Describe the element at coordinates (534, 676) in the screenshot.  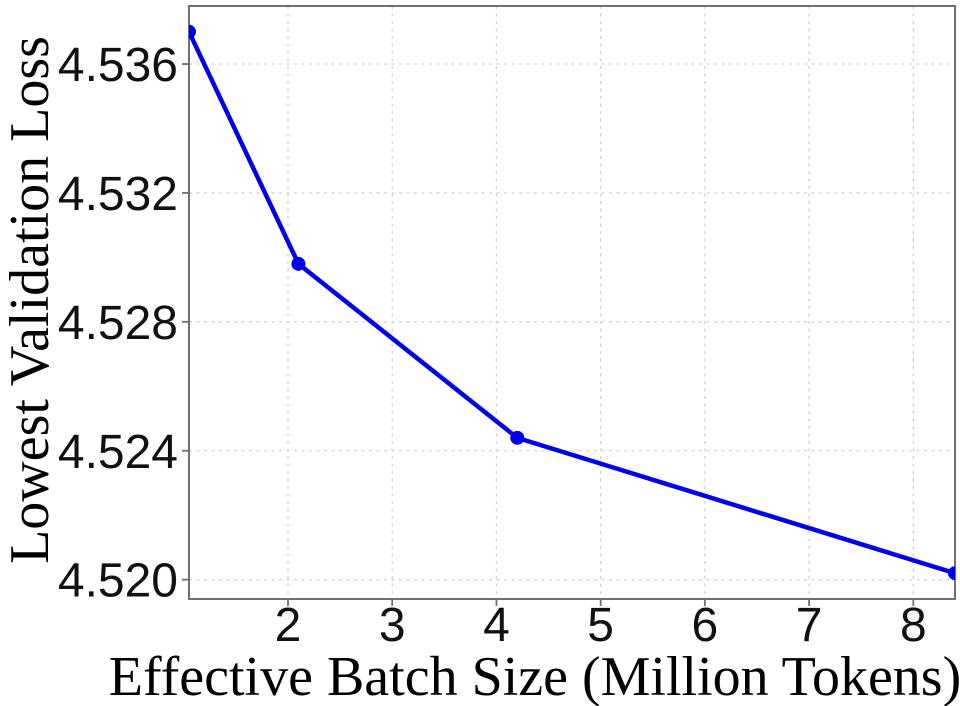
I see `x-axis-label: Effective Batch Size (Million Tokens)` at that location.